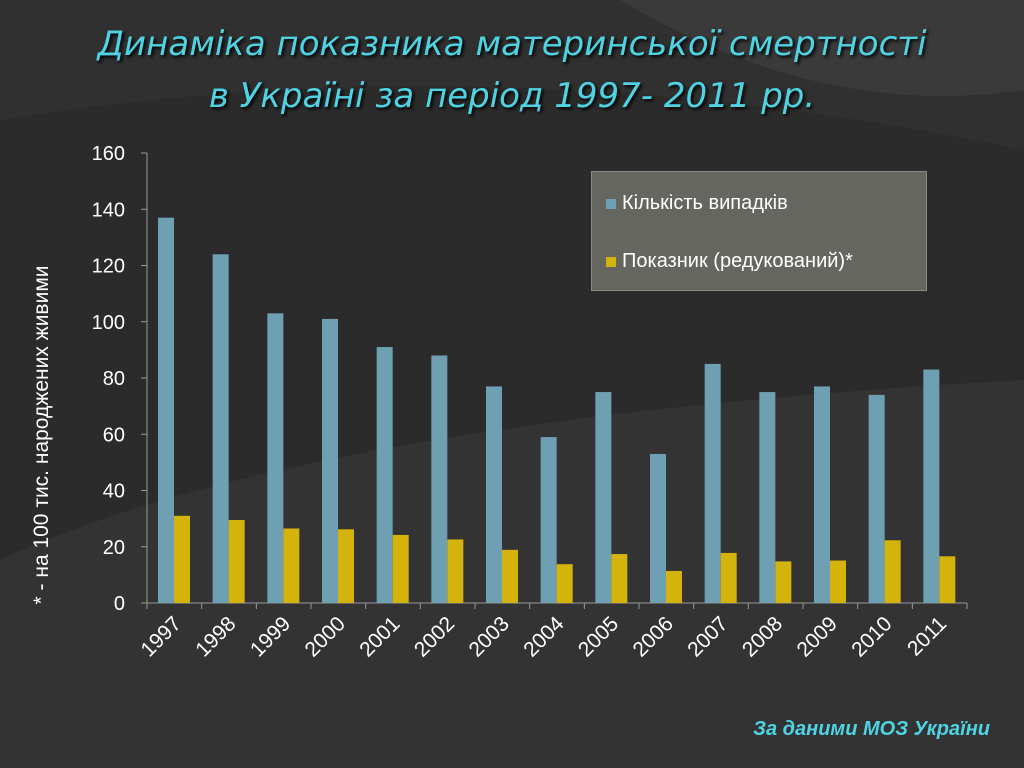 Image resolution: width=1024 pixels, height=768 pixels. I want to click on y-tick-label: 40, so click(114, 492).